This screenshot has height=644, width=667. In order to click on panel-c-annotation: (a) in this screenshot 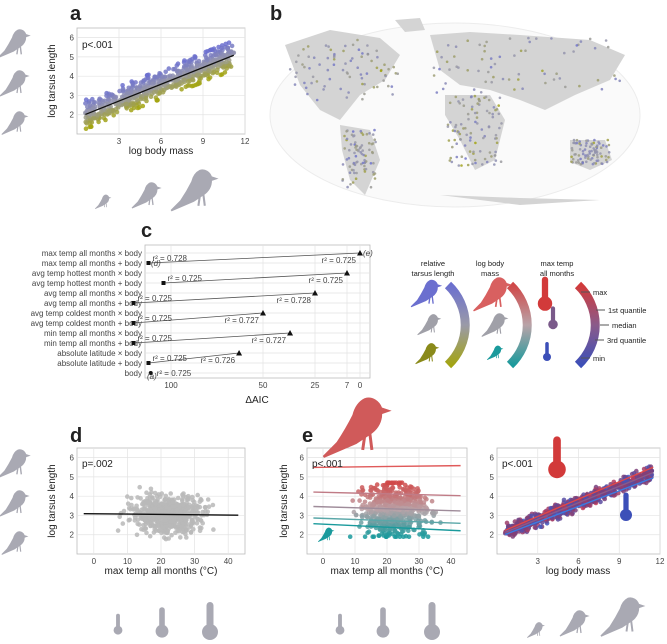, I will do `click(152, 376)`.